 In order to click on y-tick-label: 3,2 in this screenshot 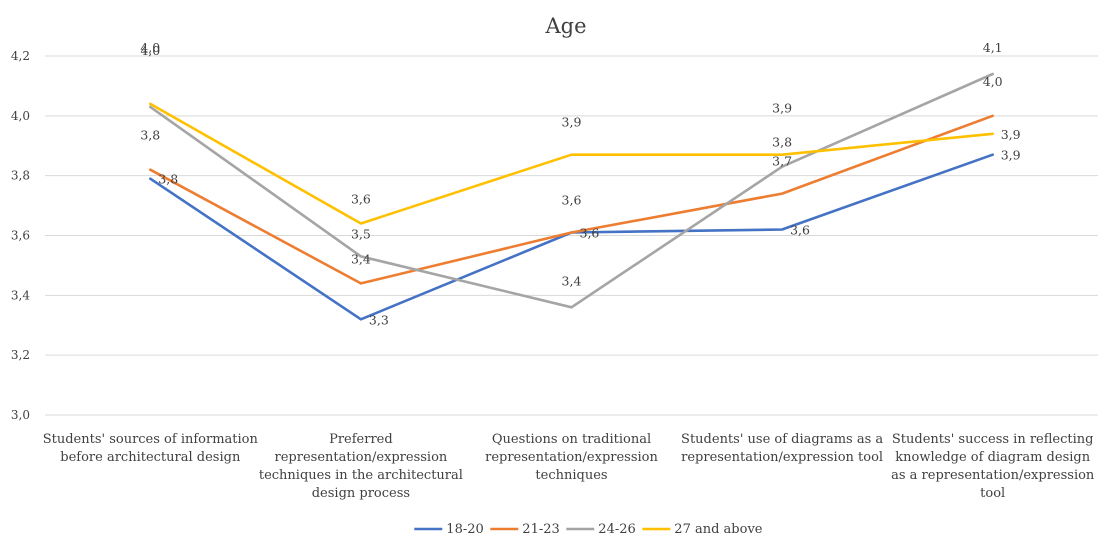, I will do `click(20, 355)`.